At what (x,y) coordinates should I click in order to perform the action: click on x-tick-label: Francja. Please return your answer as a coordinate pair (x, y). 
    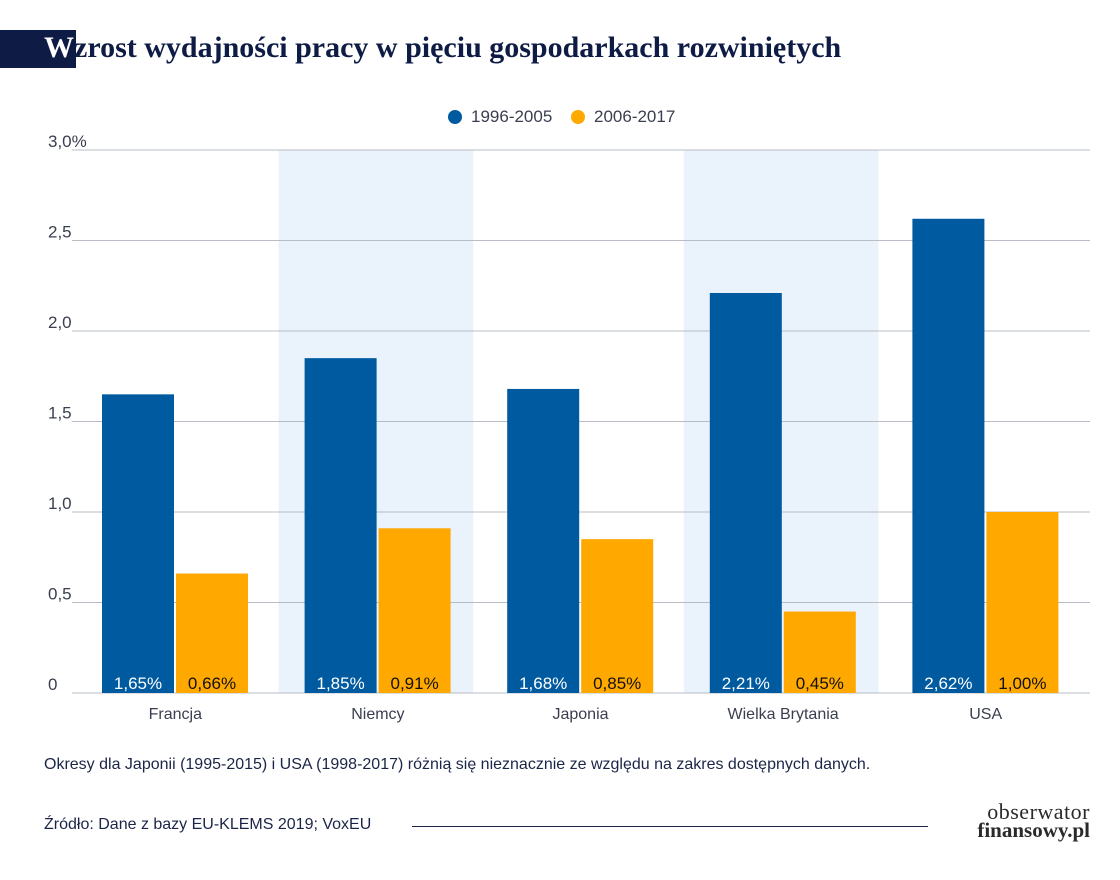
    Looking at the image, I should click on (175, 714).